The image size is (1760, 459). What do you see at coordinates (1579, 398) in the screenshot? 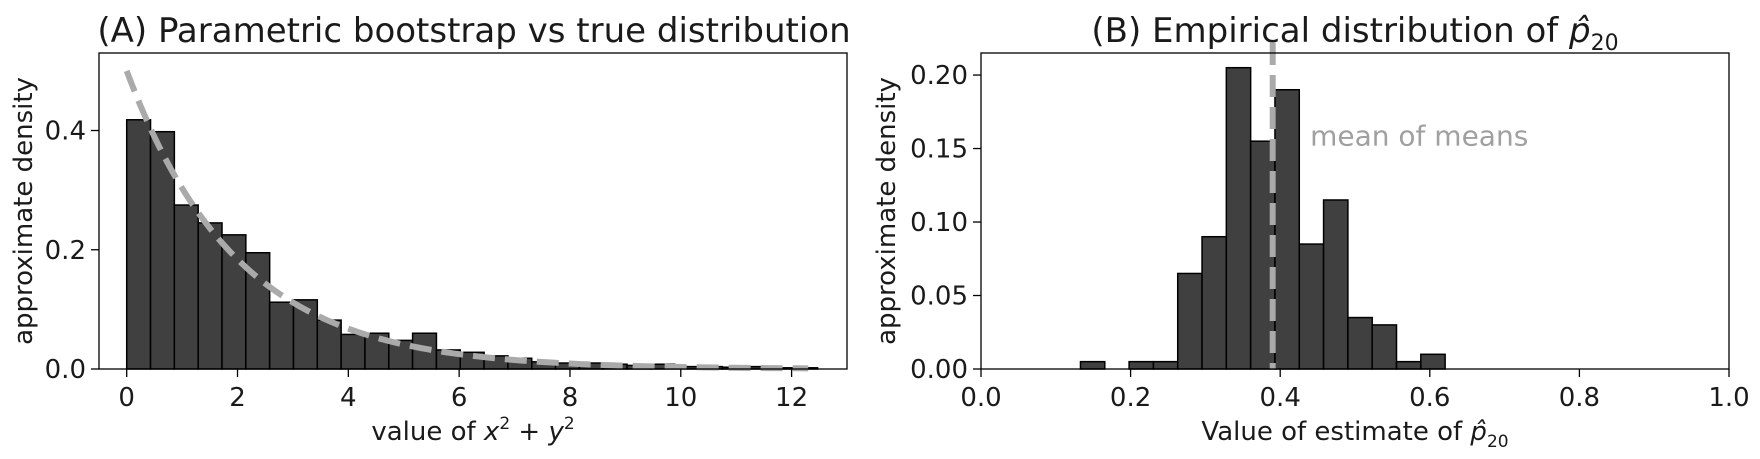
I see `x-tick-label: 0.8` at bounding box center [1579, 398].